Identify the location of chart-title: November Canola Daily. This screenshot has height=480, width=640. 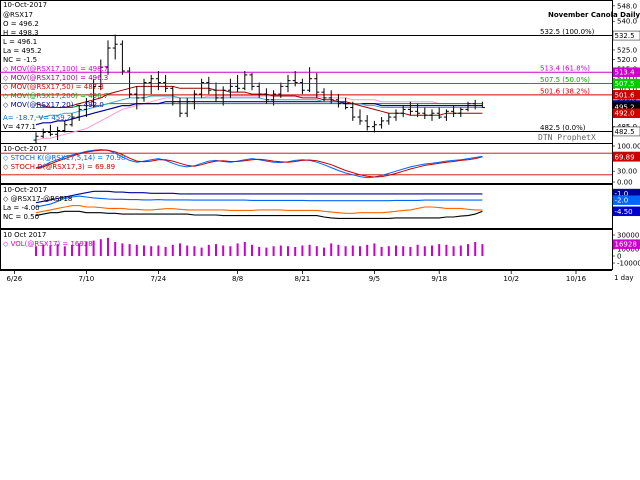
(594, 15).